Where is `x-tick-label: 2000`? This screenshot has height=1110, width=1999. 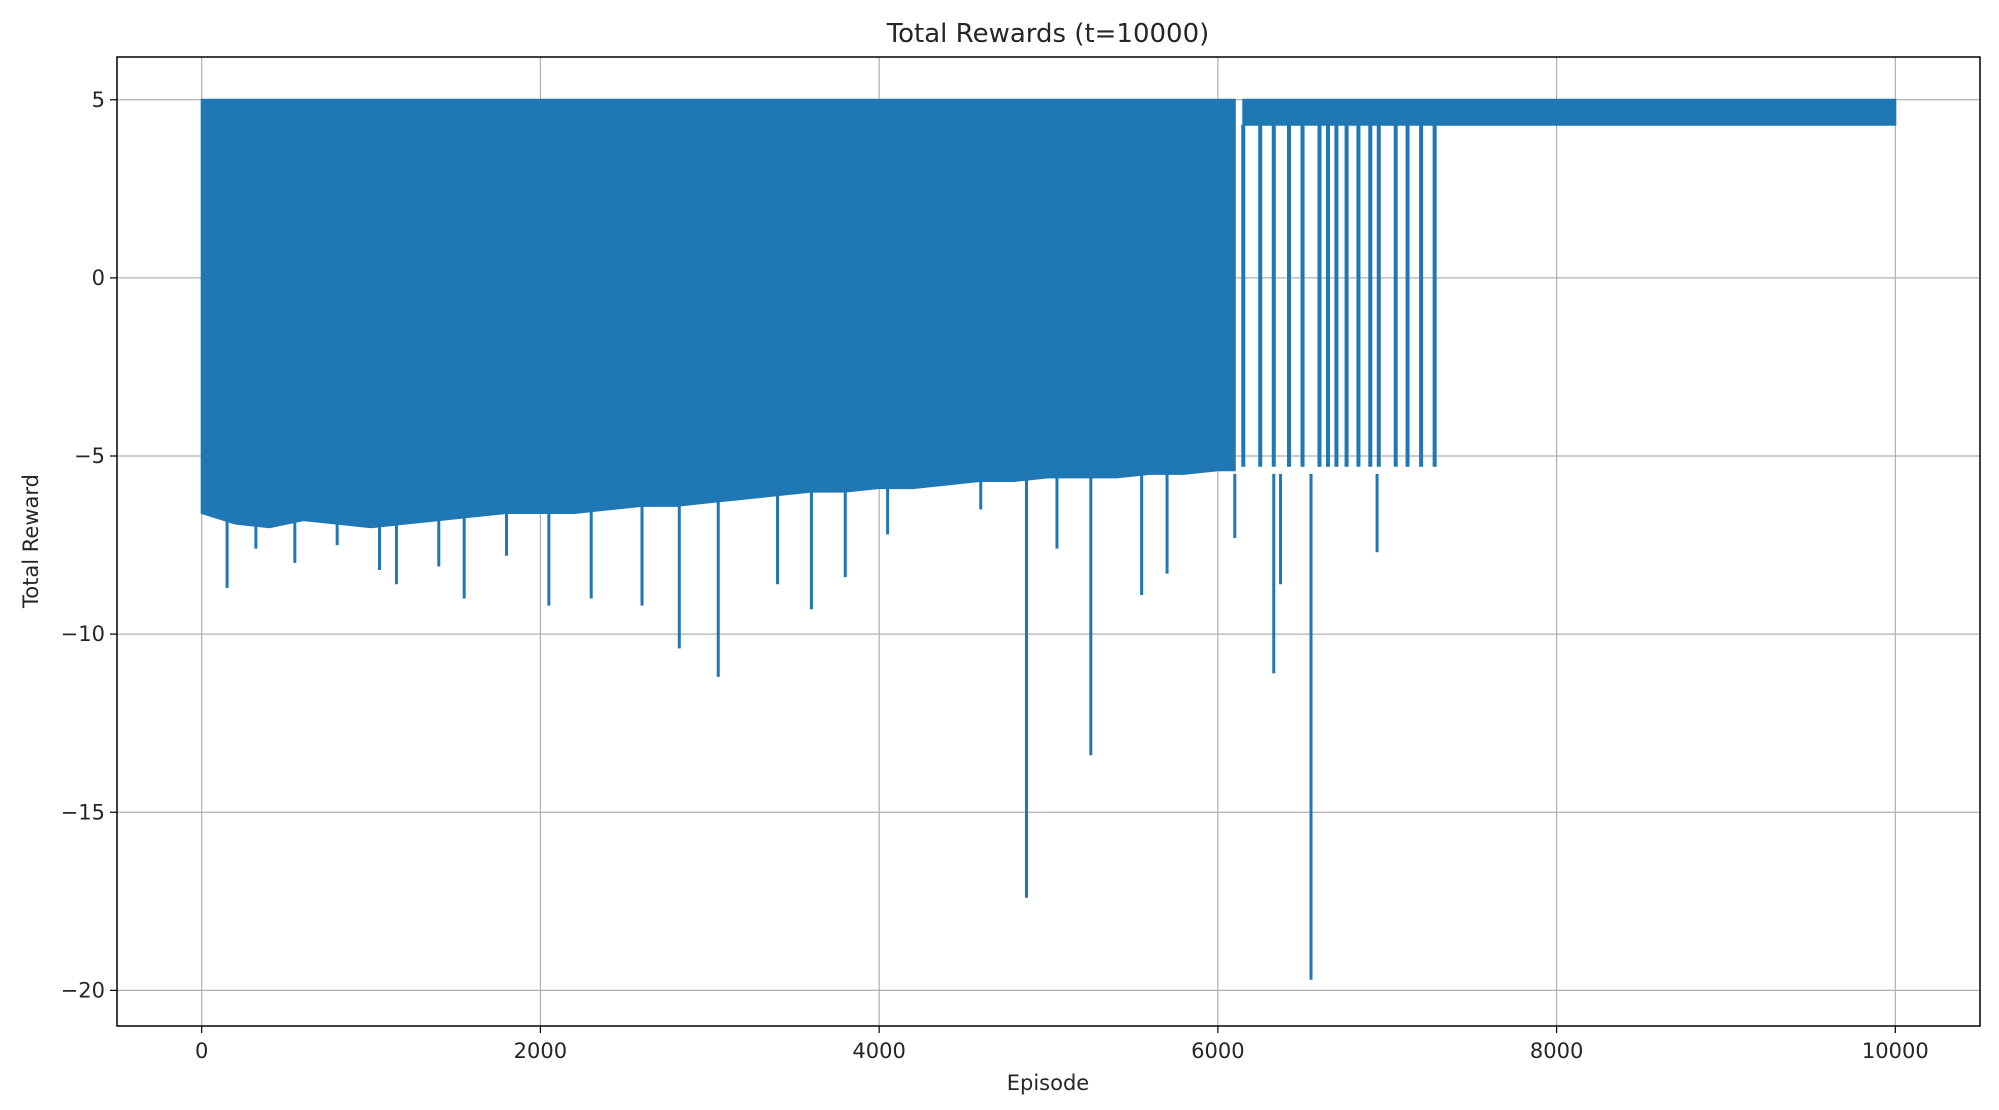 x-tick-label: 2000 is located at coordinates (540, 1051).